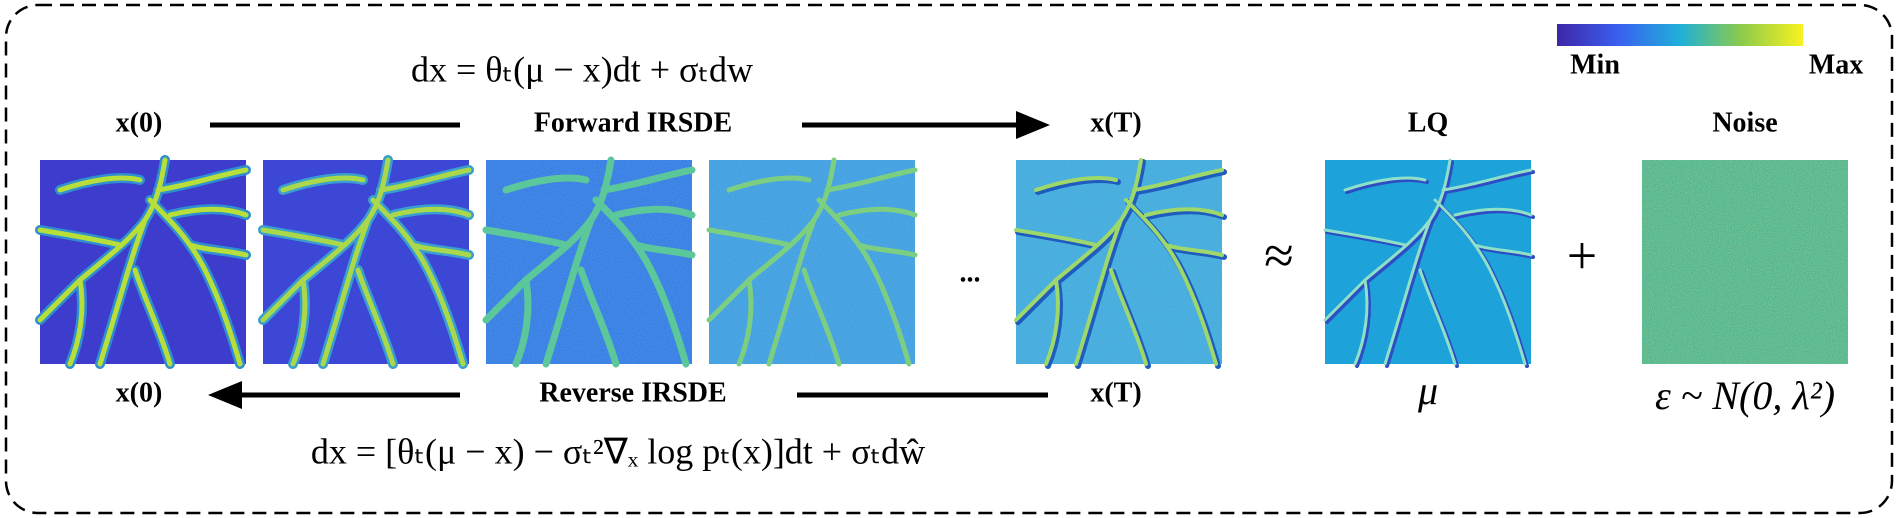 The width and height of the screenshot is (1900, 518). What do you see at coordinates (1745, 395) in the screenshot?
I see `noise-symbol: ε ~ N(0, λ²)` at bounding box center [1745, 395].